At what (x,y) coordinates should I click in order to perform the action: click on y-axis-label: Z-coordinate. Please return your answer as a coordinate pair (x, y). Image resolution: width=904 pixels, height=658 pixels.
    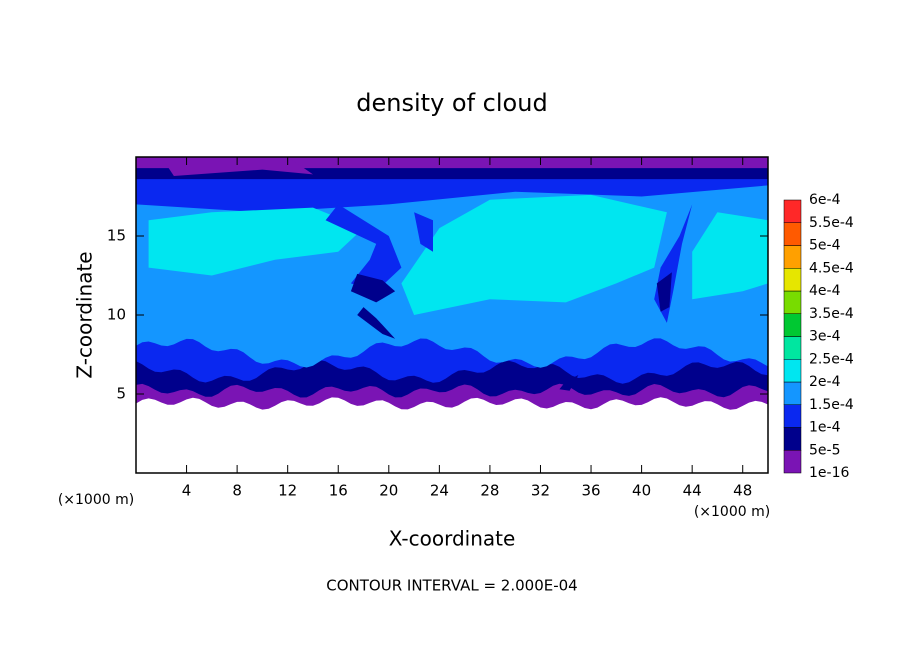
    Looking at the image, I should click on (85, 314).